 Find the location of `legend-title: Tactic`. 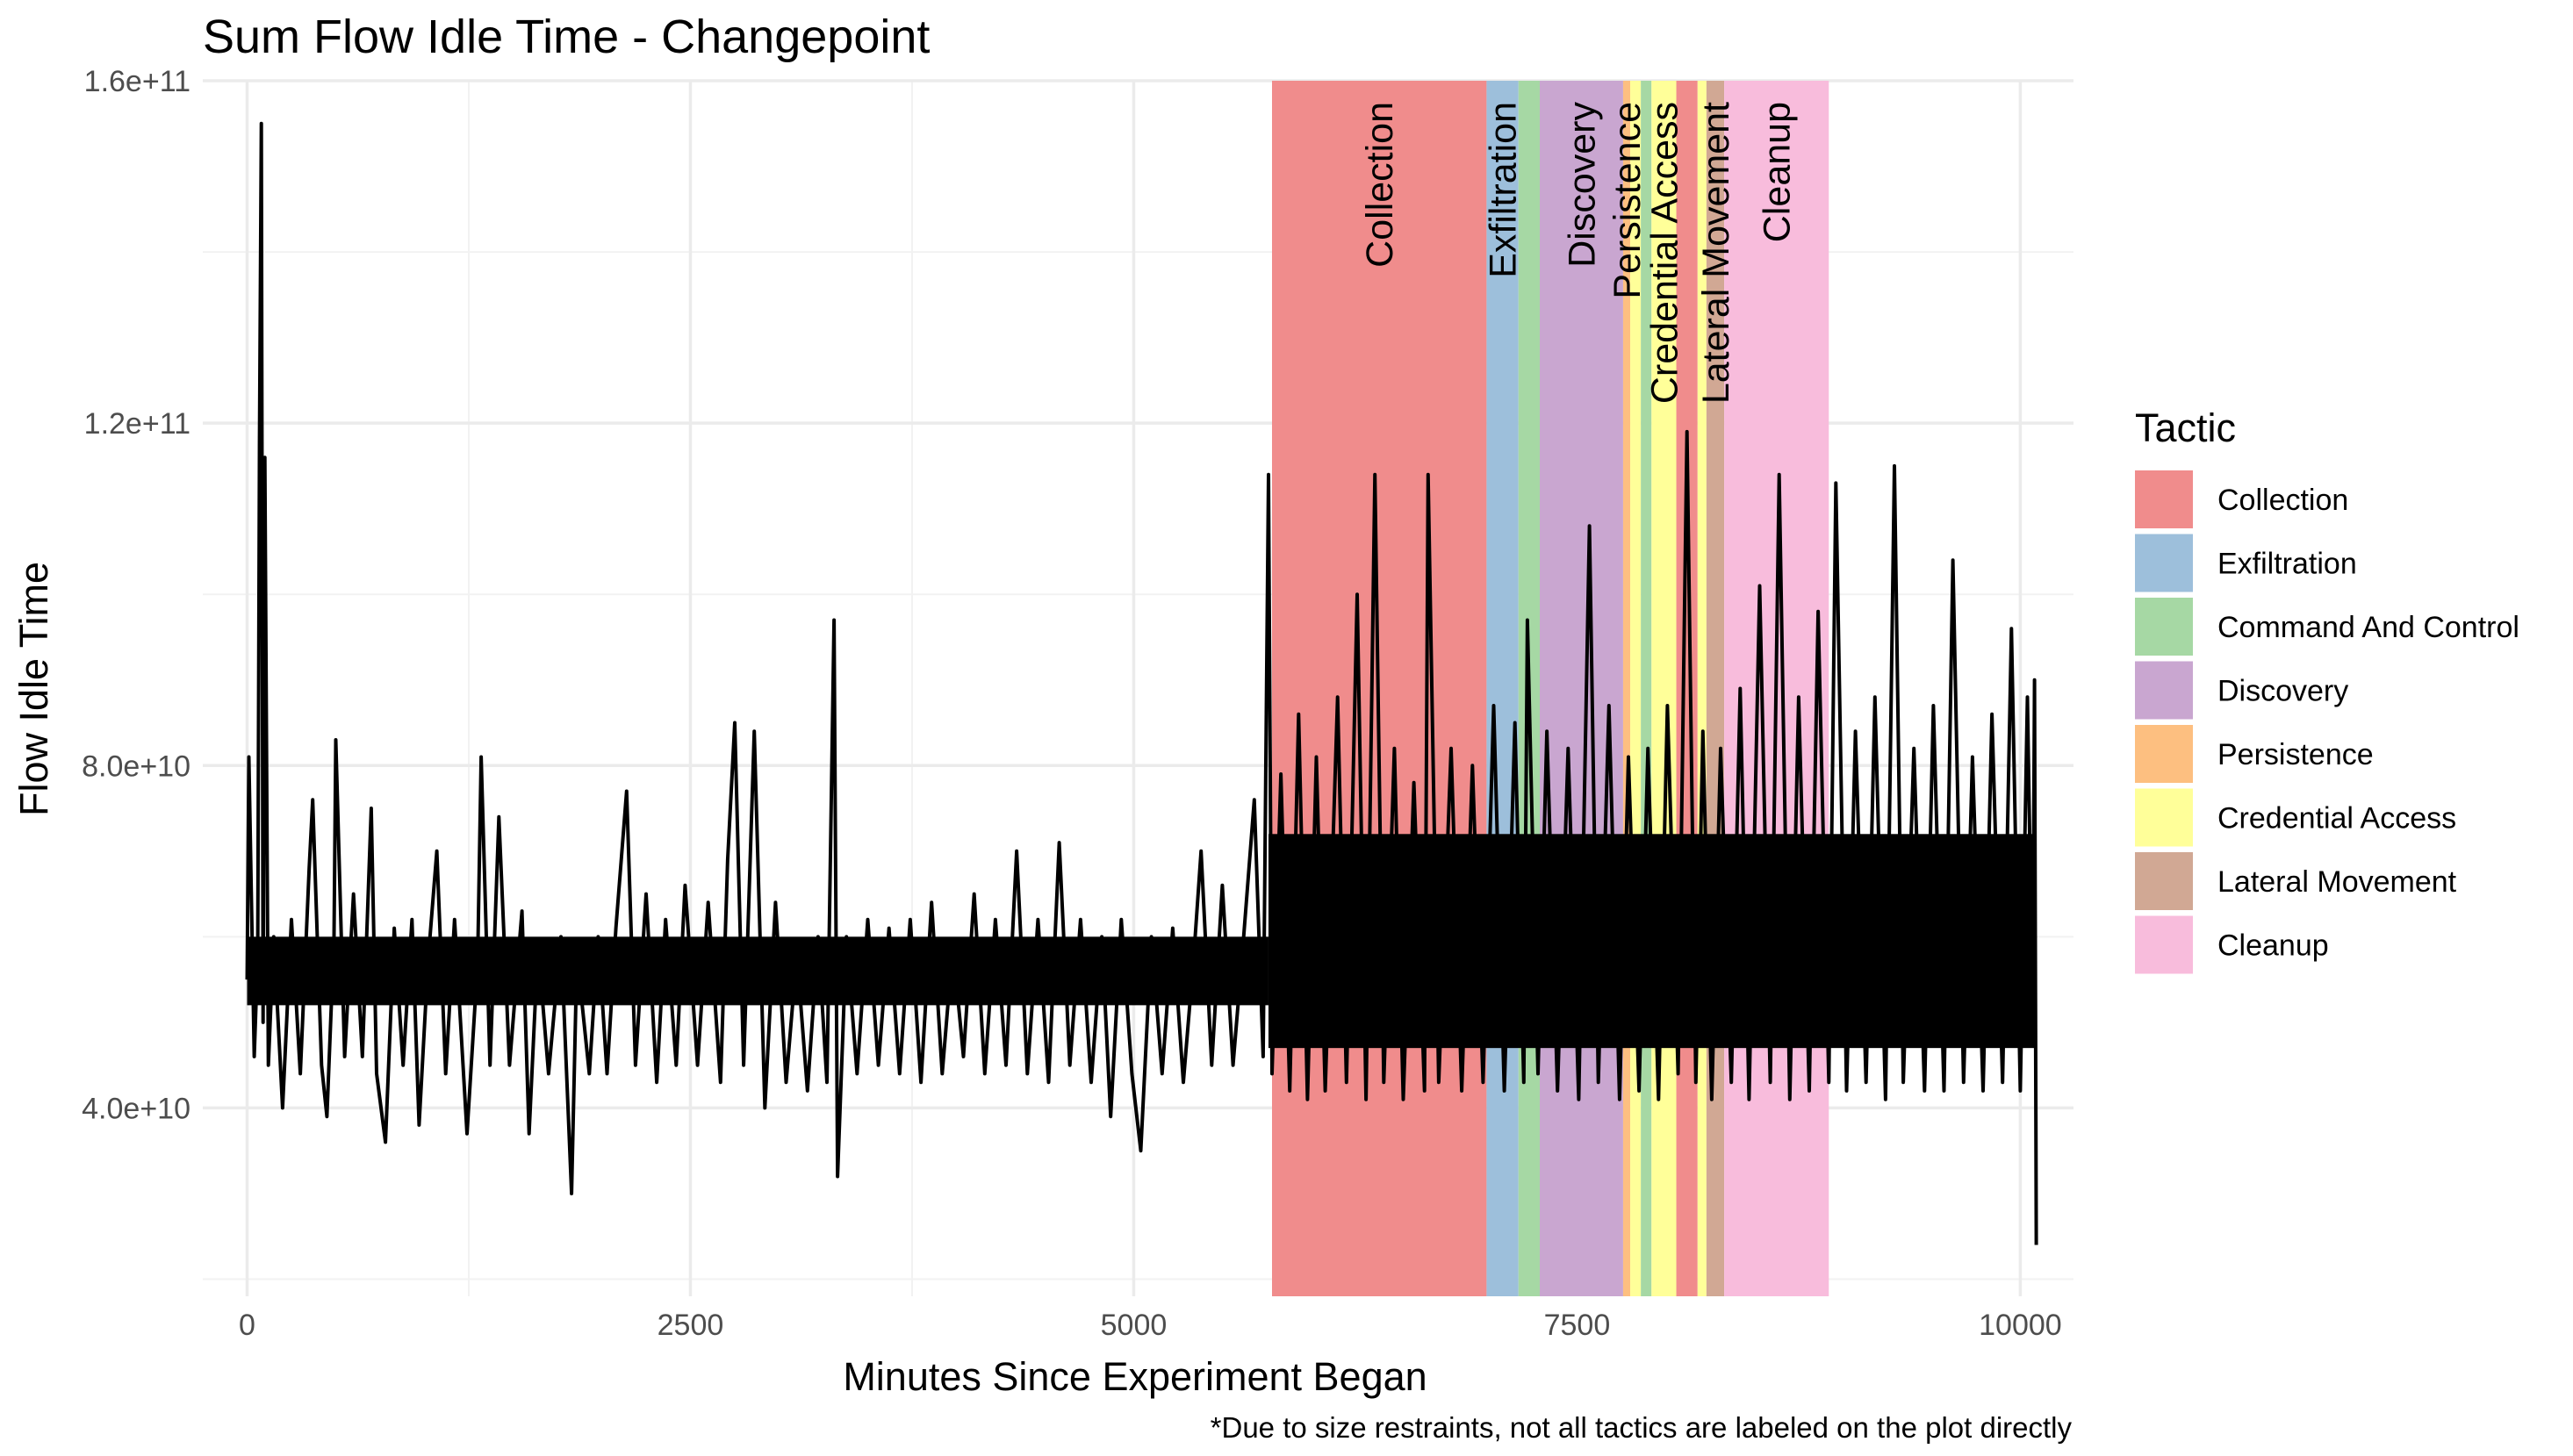

legend-title: Tactic is located at coordinates (2185, 427).